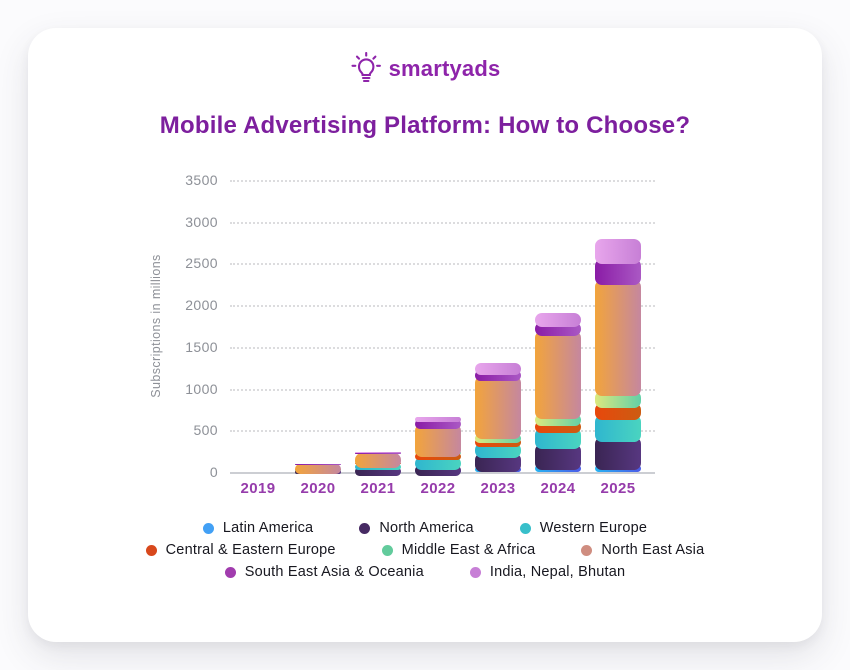 Image resolution: width=850 pixels, height=670 pixels. I want to click on legend-item: Central & Eastern Europe, so click(240, 550).